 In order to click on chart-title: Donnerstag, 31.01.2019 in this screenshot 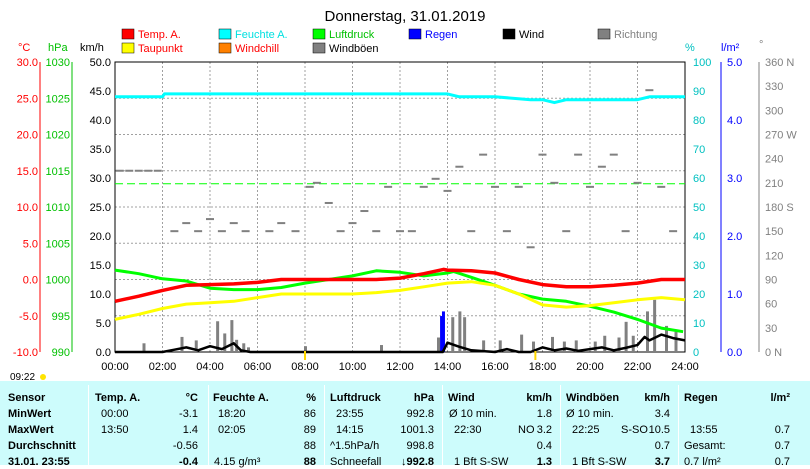, I will do `click(405, 16)`.